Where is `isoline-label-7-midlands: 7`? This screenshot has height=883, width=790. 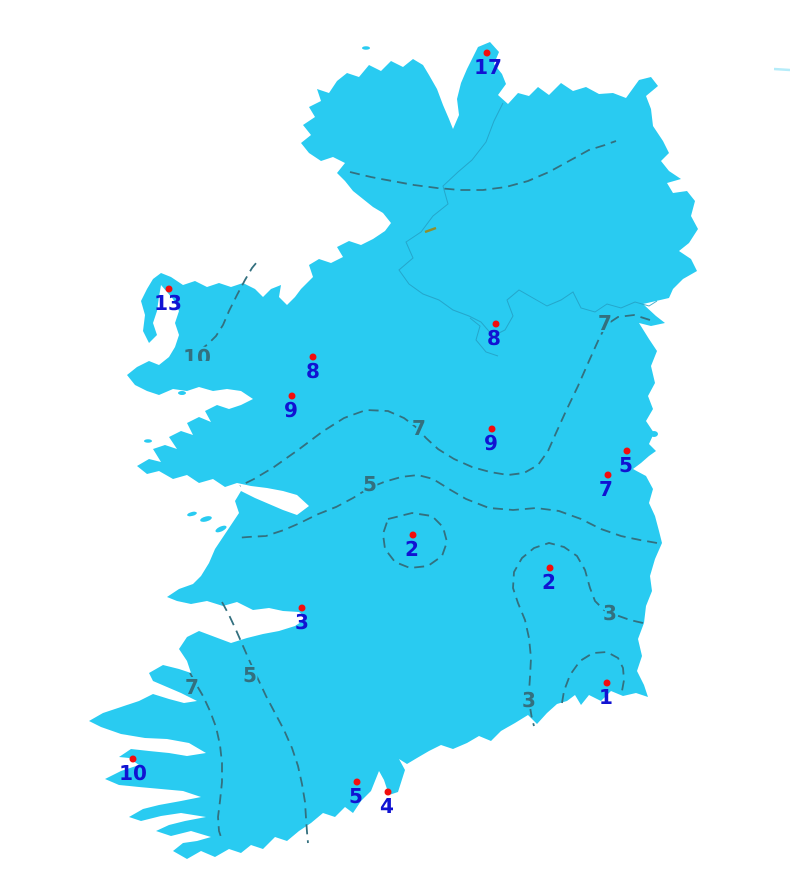 isoline-label-7-midlands: 7 is located at coordinates (419, 428).